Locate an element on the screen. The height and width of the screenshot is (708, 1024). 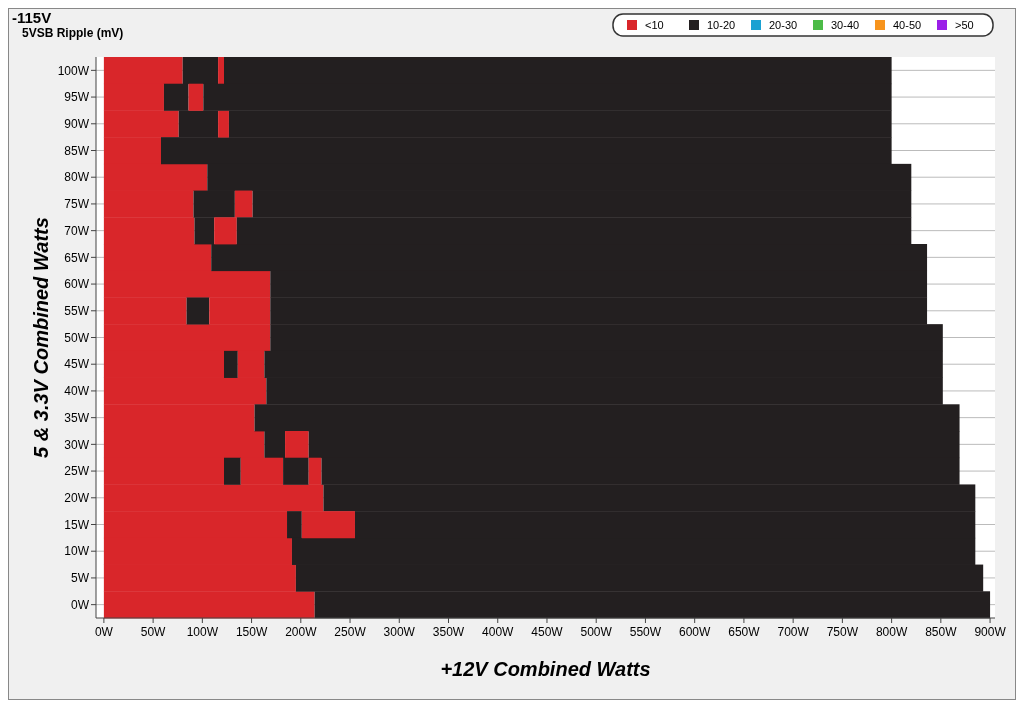
legend-label: 10-20 is located at coordinates (721, 25).